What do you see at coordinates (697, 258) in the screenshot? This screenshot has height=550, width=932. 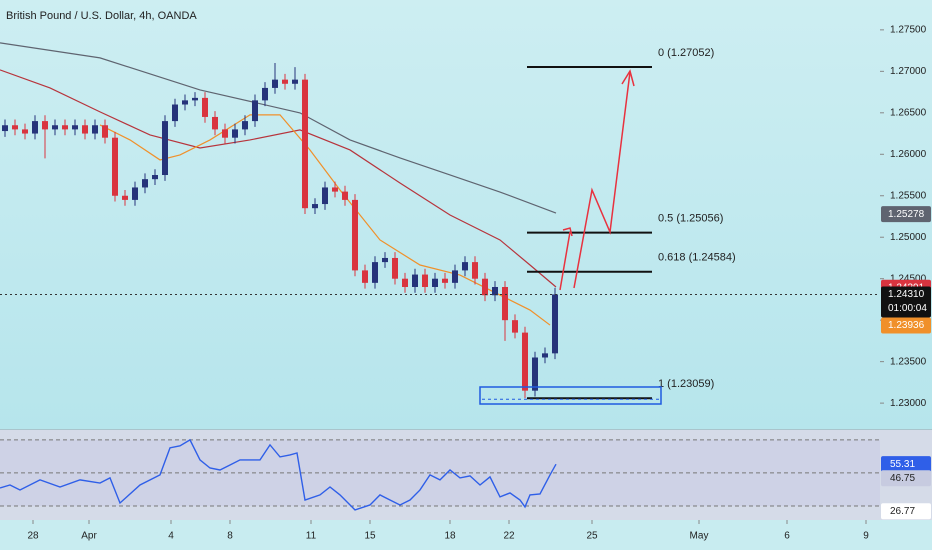 I see `fib-label: 0.618 (1.24584)` at bounding box center [697, 258].